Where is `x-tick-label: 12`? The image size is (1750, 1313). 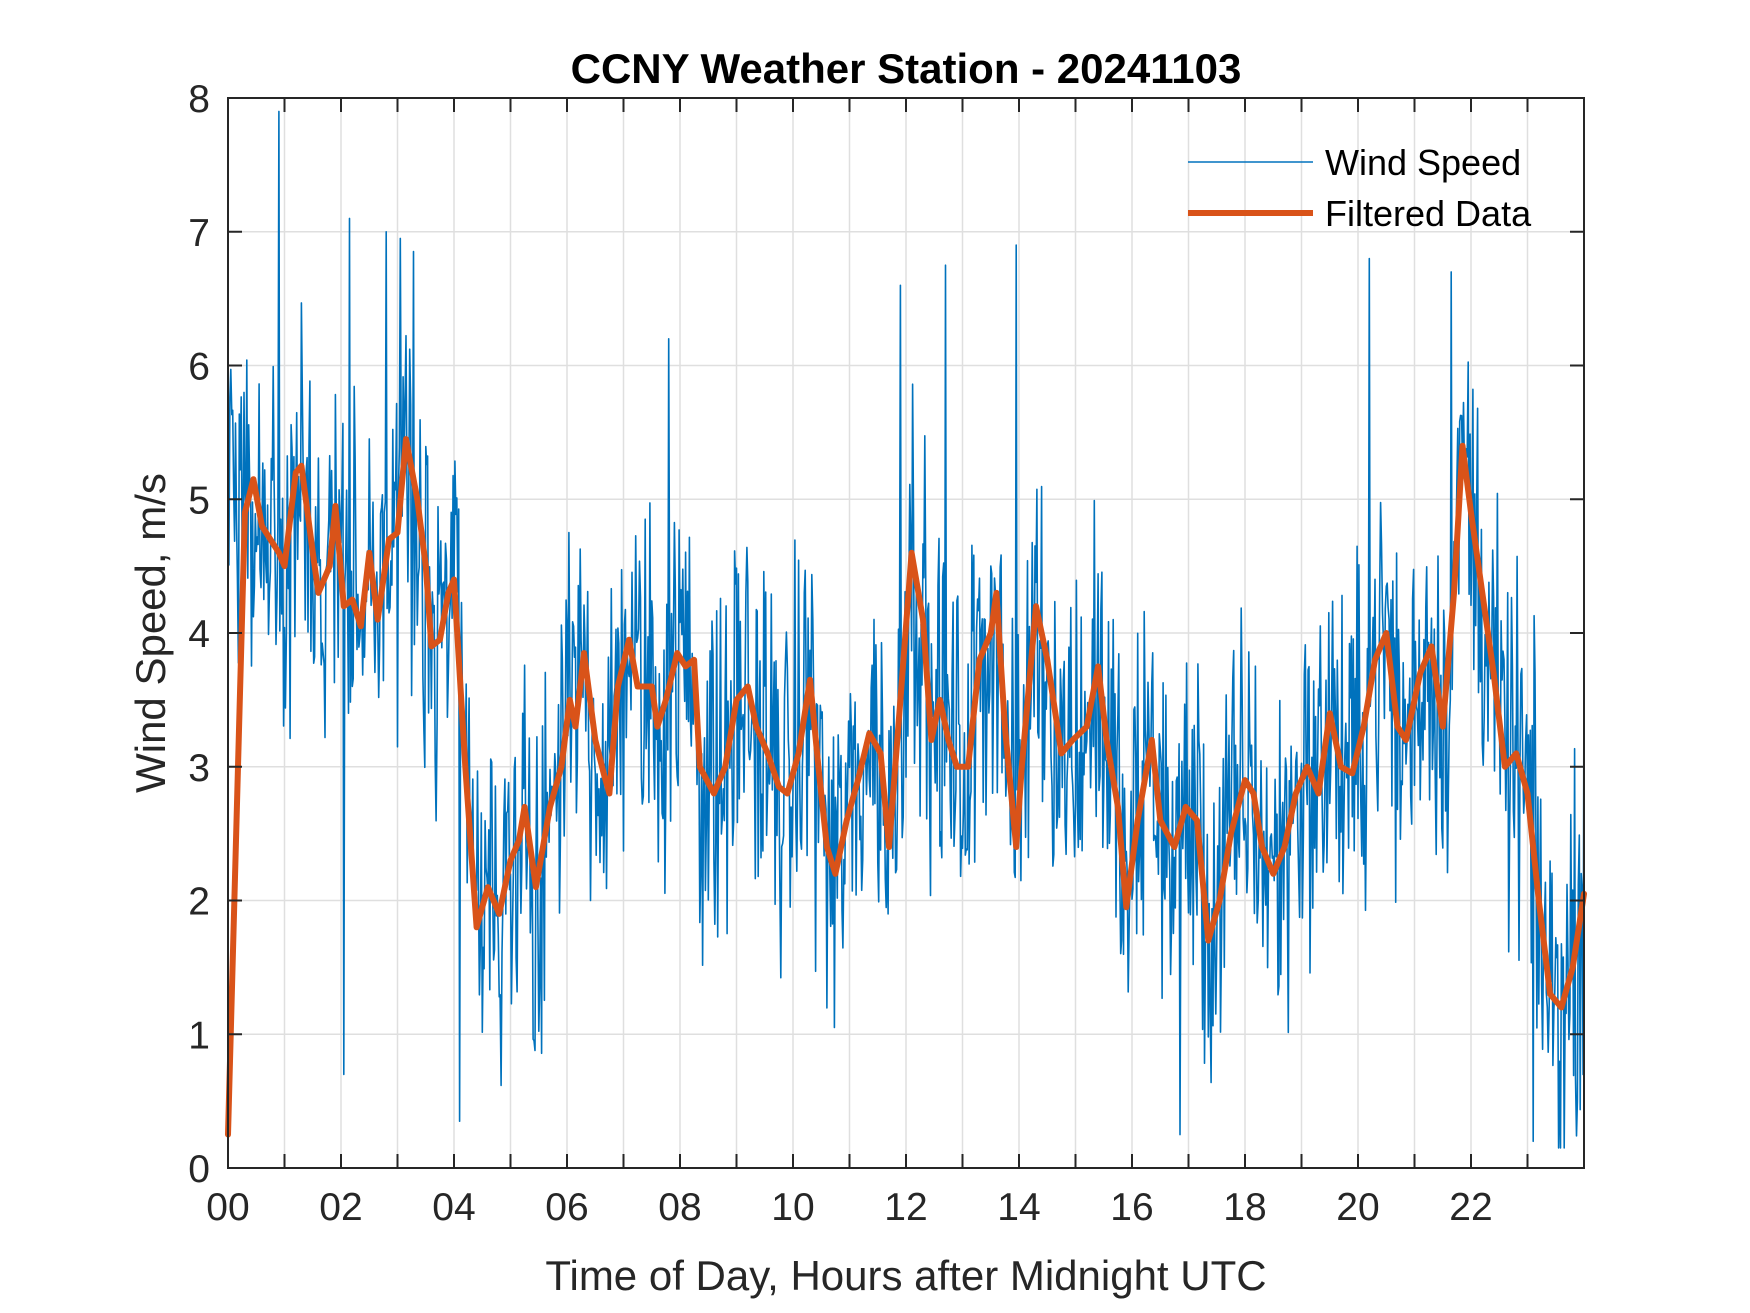
x-tick-label: 12 is located at coordinates (905, 1207).